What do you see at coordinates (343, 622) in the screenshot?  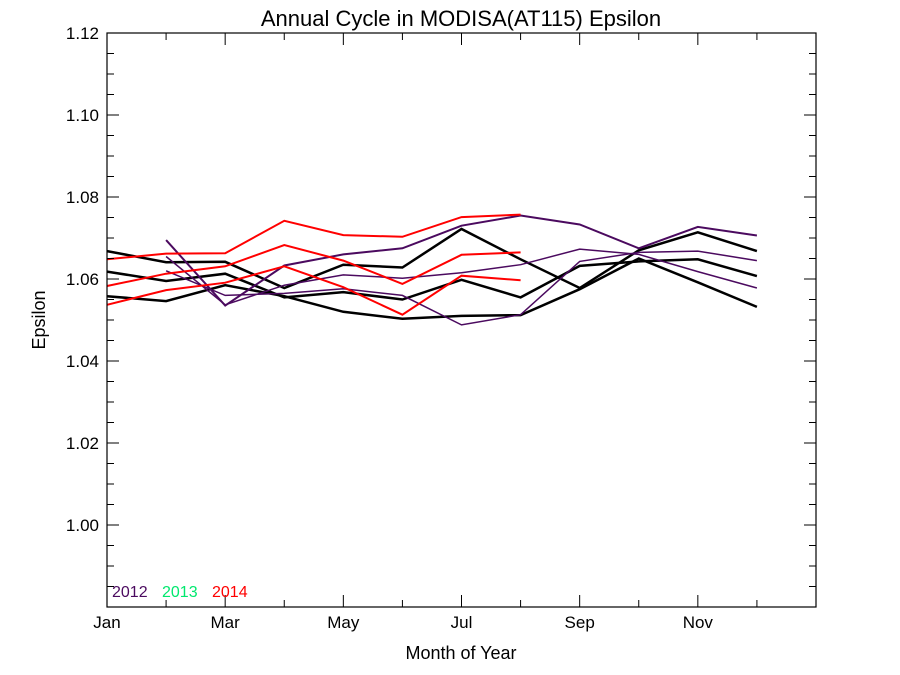 I see `x-tick-label: May` at bounding box center [343, 622].